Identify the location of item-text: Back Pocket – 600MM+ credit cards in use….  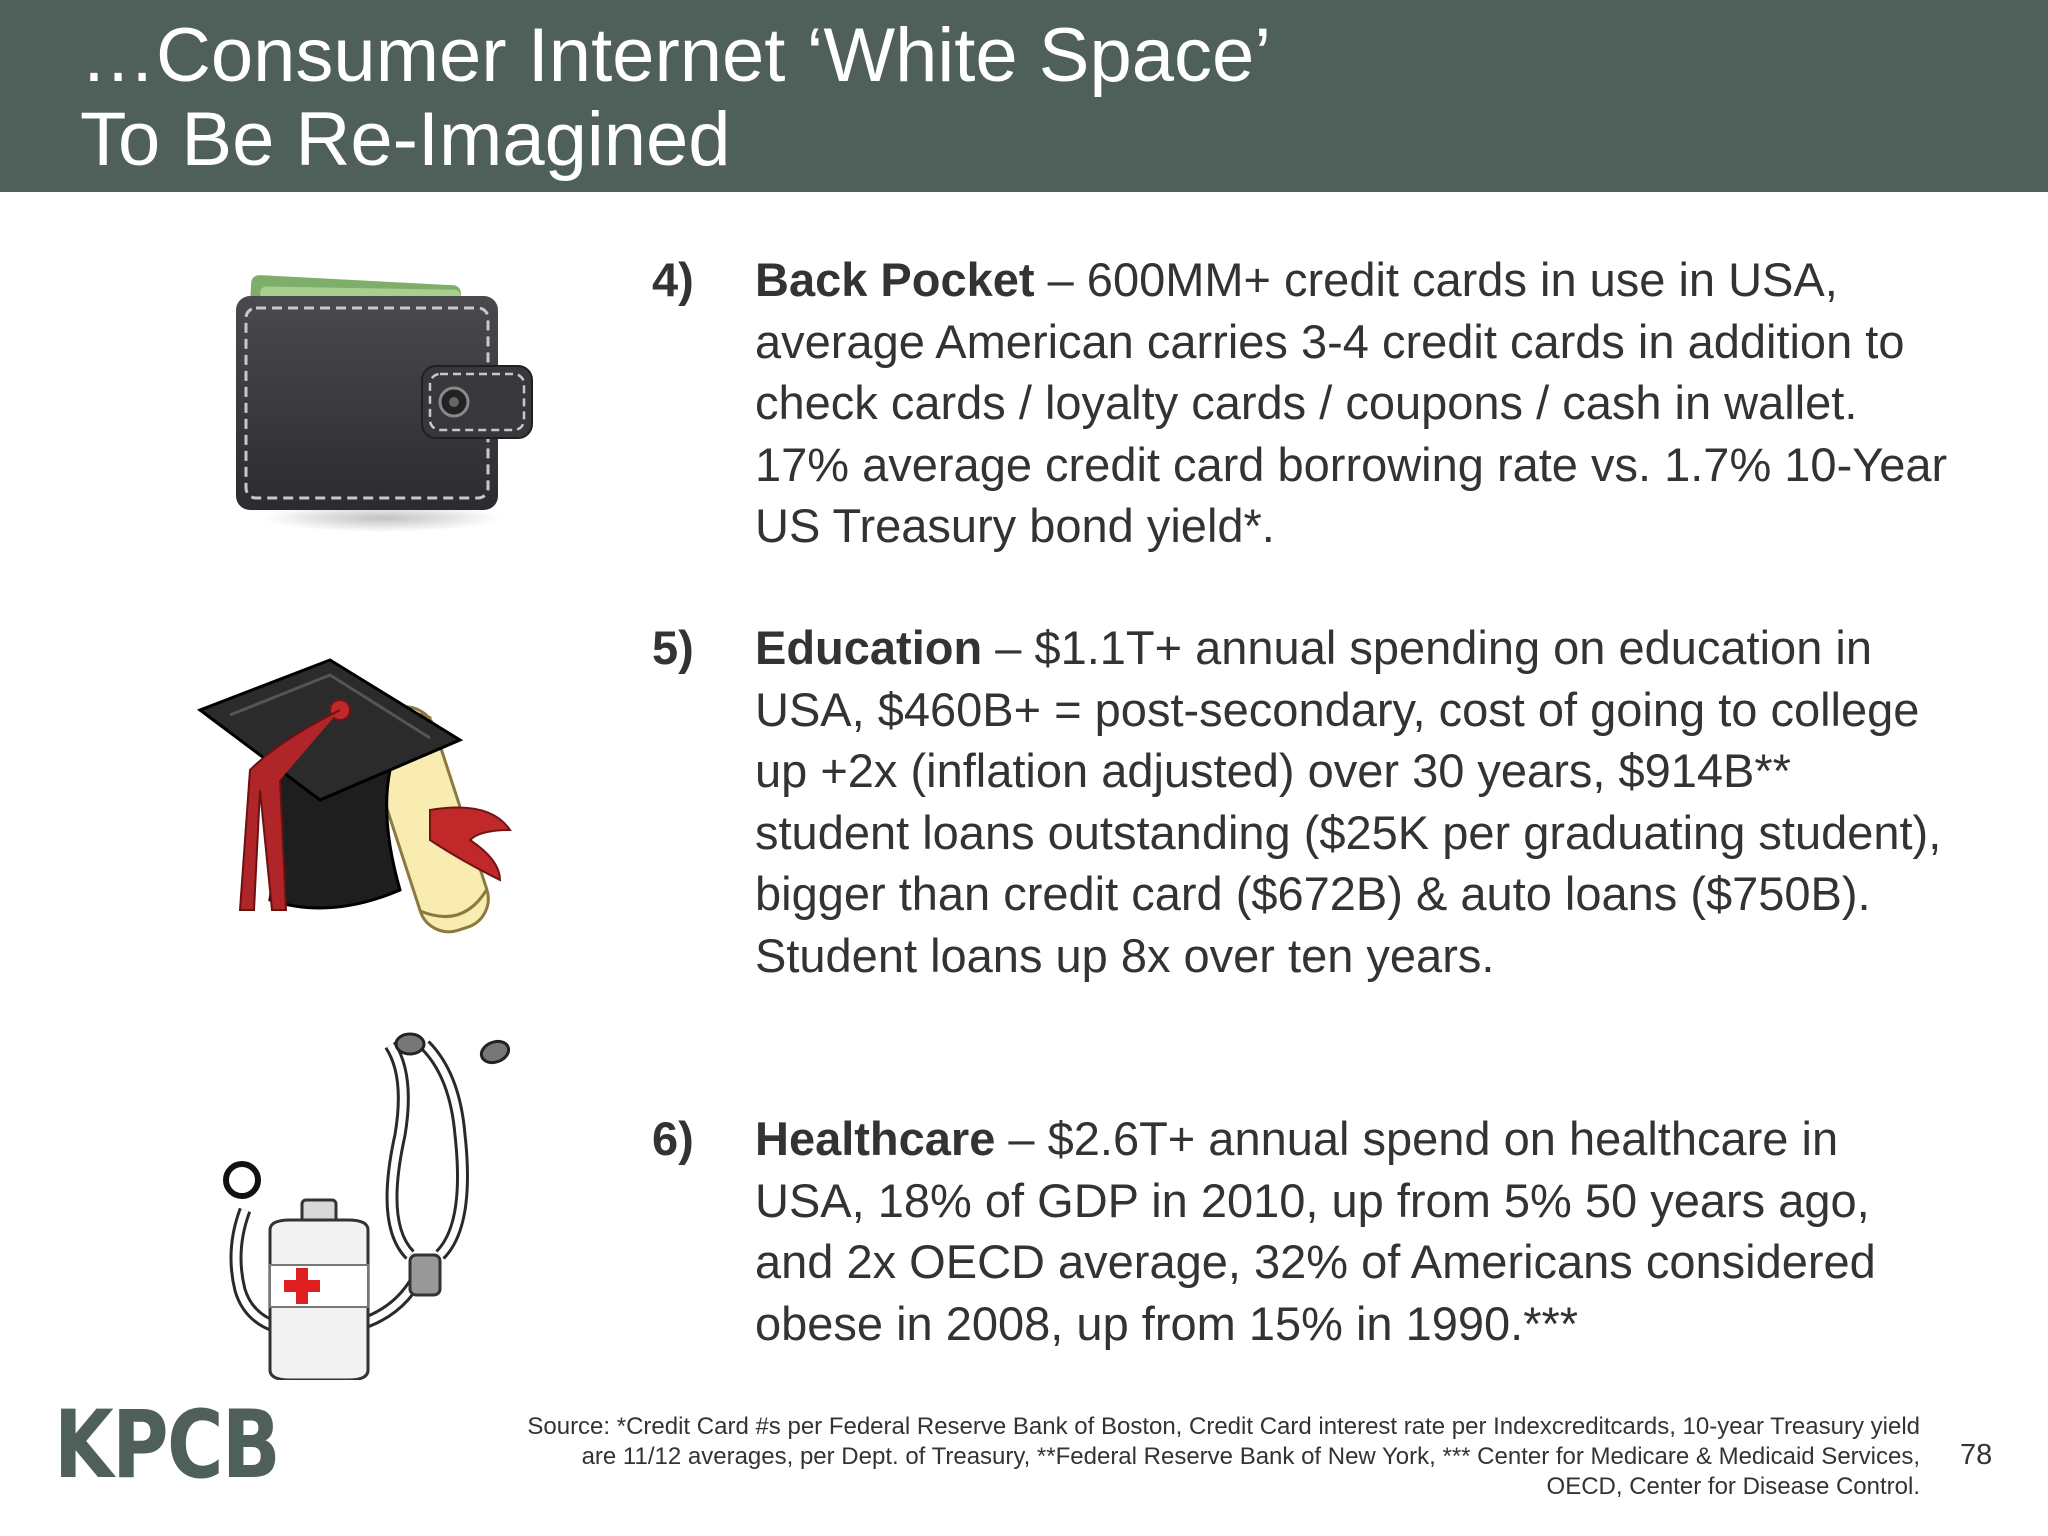
(1355, 403).